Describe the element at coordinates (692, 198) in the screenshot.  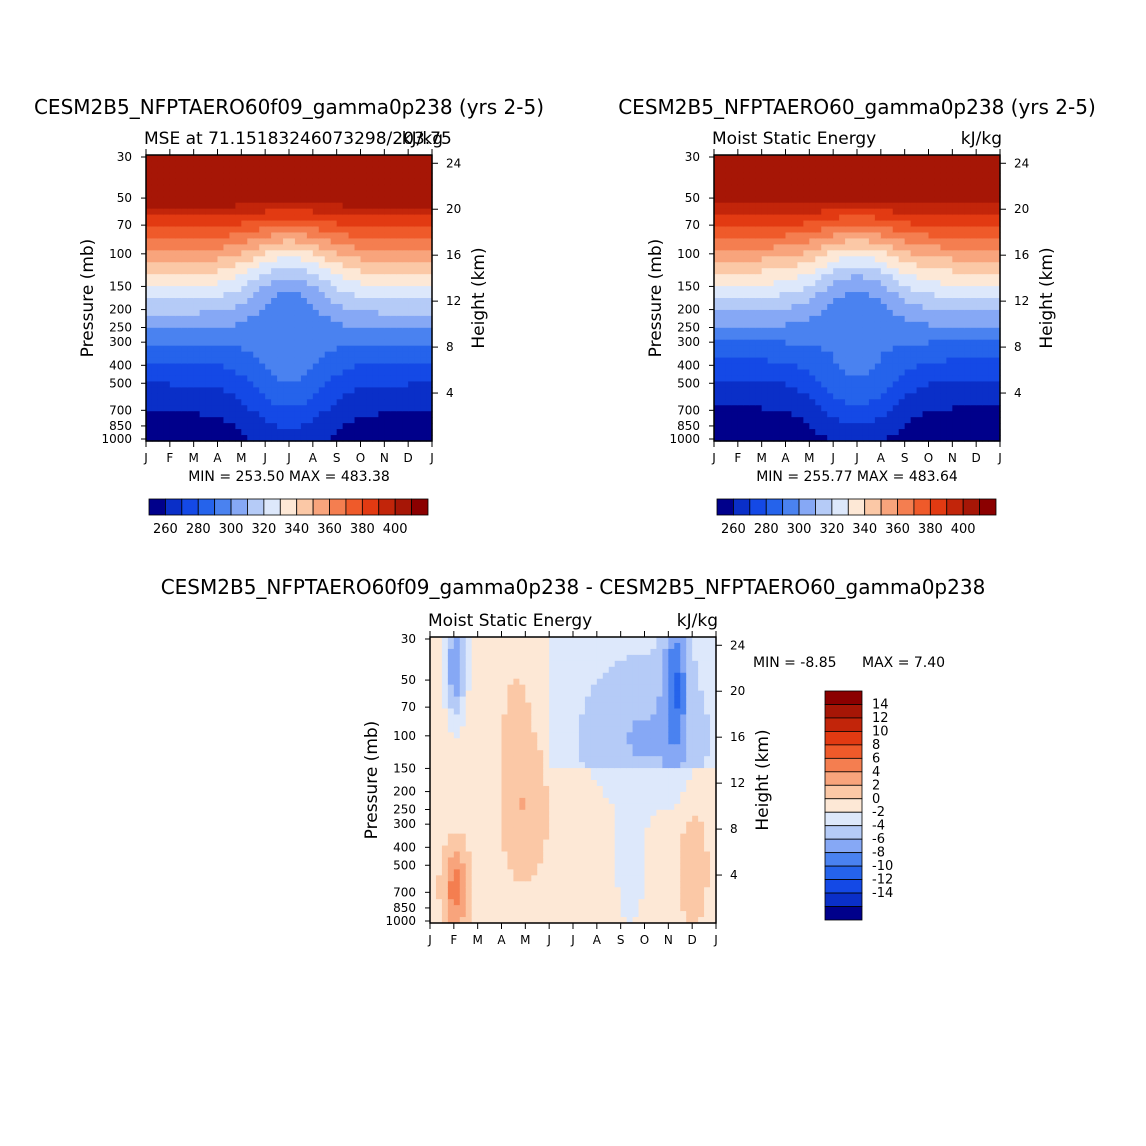
I see `y-tick-label: 50` at that location.